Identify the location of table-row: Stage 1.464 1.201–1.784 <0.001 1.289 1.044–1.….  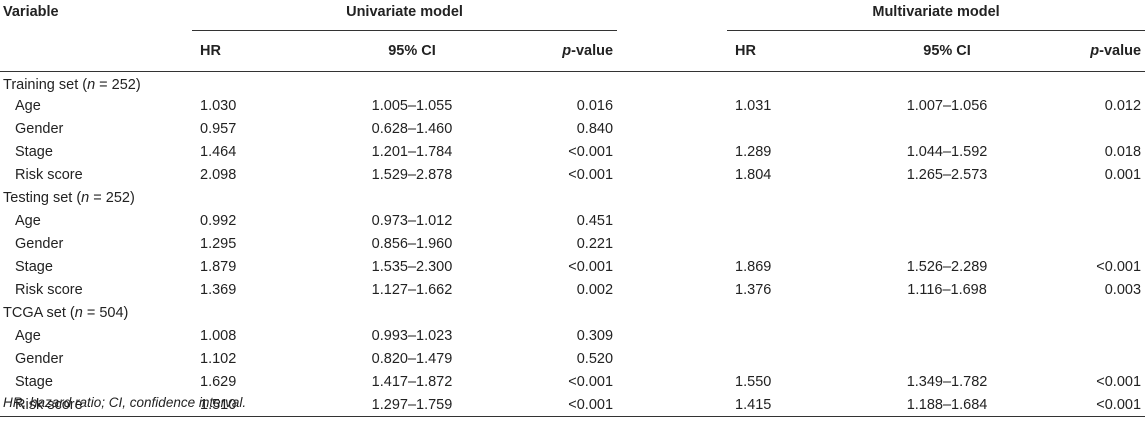
(572, 152).